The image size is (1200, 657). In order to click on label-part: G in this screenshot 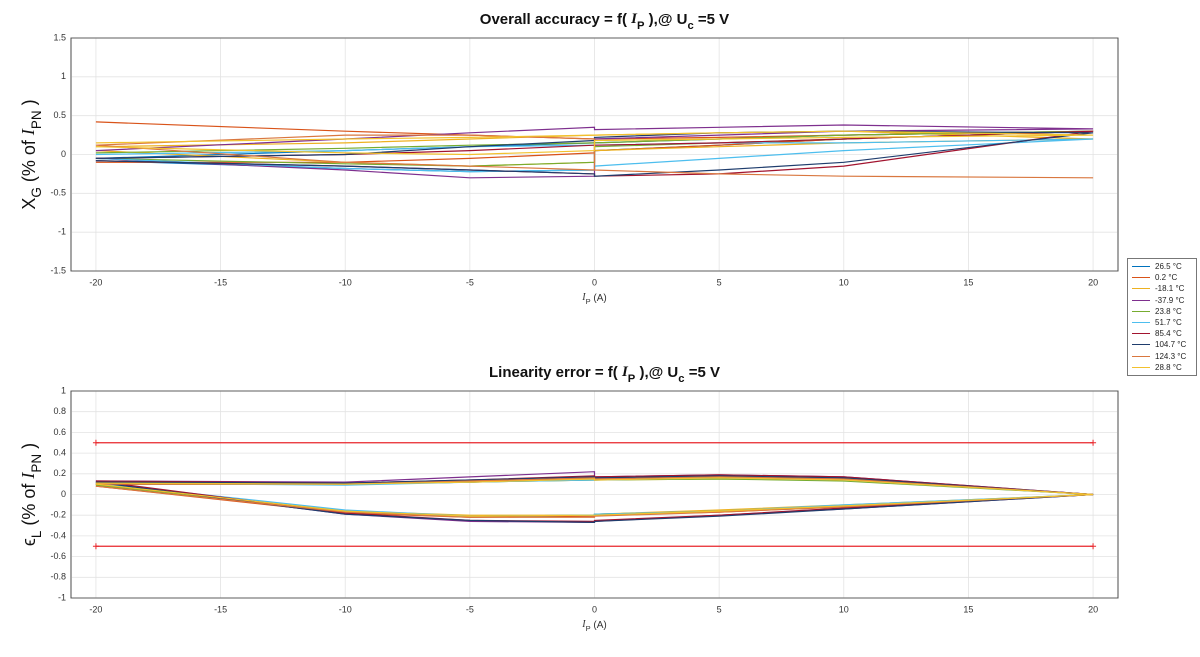, I will do `click(36, 192)`.